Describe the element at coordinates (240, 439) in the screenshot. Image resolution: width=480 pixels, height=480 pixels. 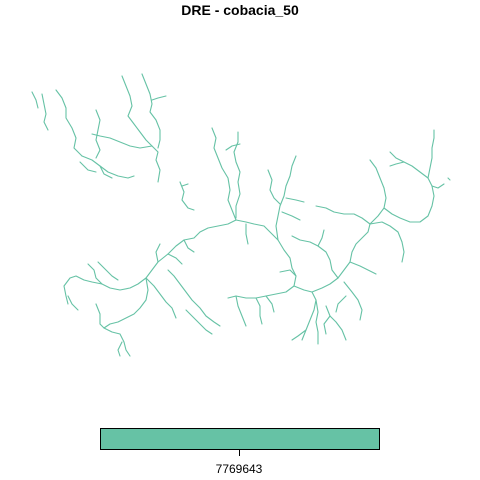
I see `legend-colorbar` at that location.